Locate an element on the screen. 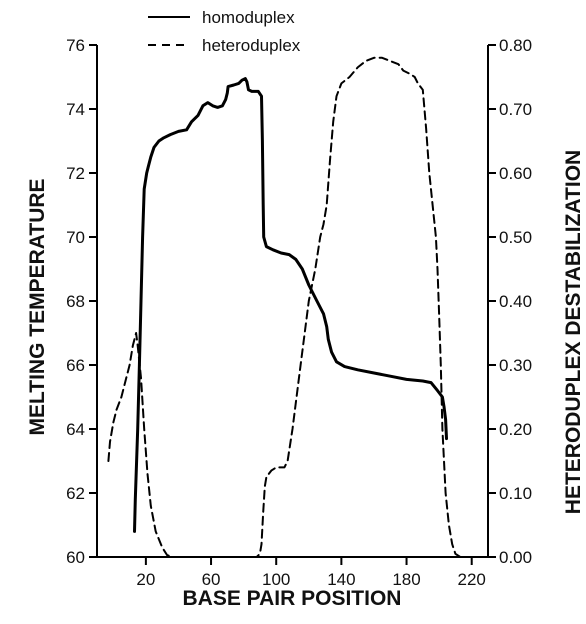  y-tick-label-7: 74 is located at coordinates (75, 109).